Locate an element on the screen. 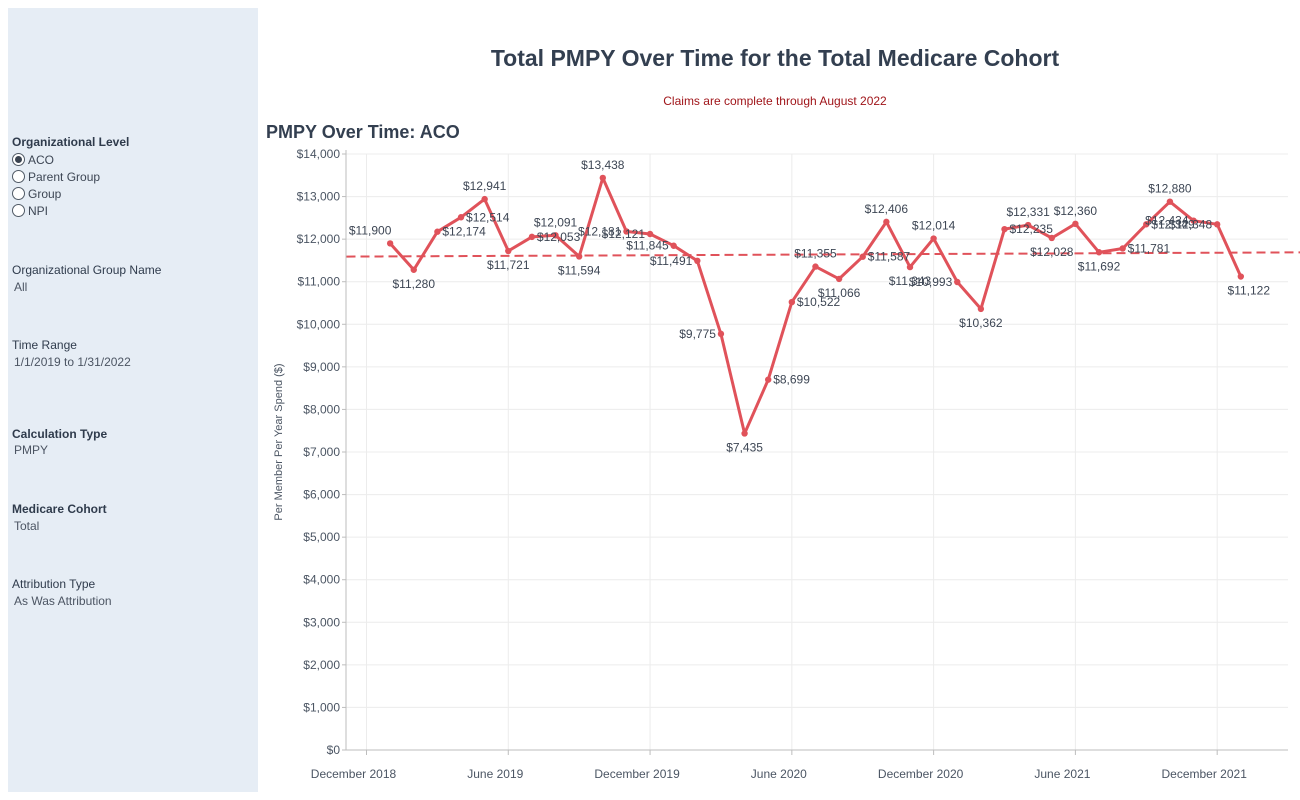 The width and height of the screenshot is (1300, 800). y-tick-label: $7,000 is located at coordinates (321, 452).